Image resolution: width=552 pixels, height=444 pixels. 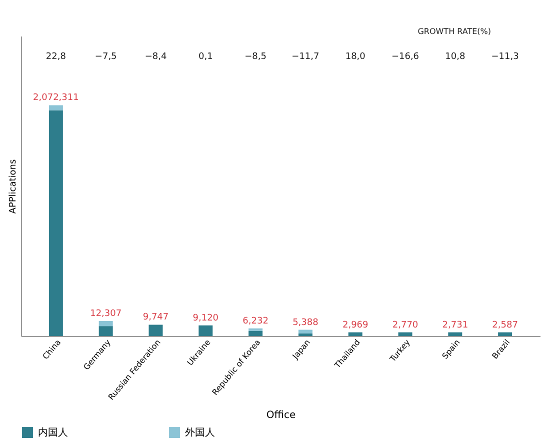 I want to click on text: −11,7, so click(x=306, y=57).